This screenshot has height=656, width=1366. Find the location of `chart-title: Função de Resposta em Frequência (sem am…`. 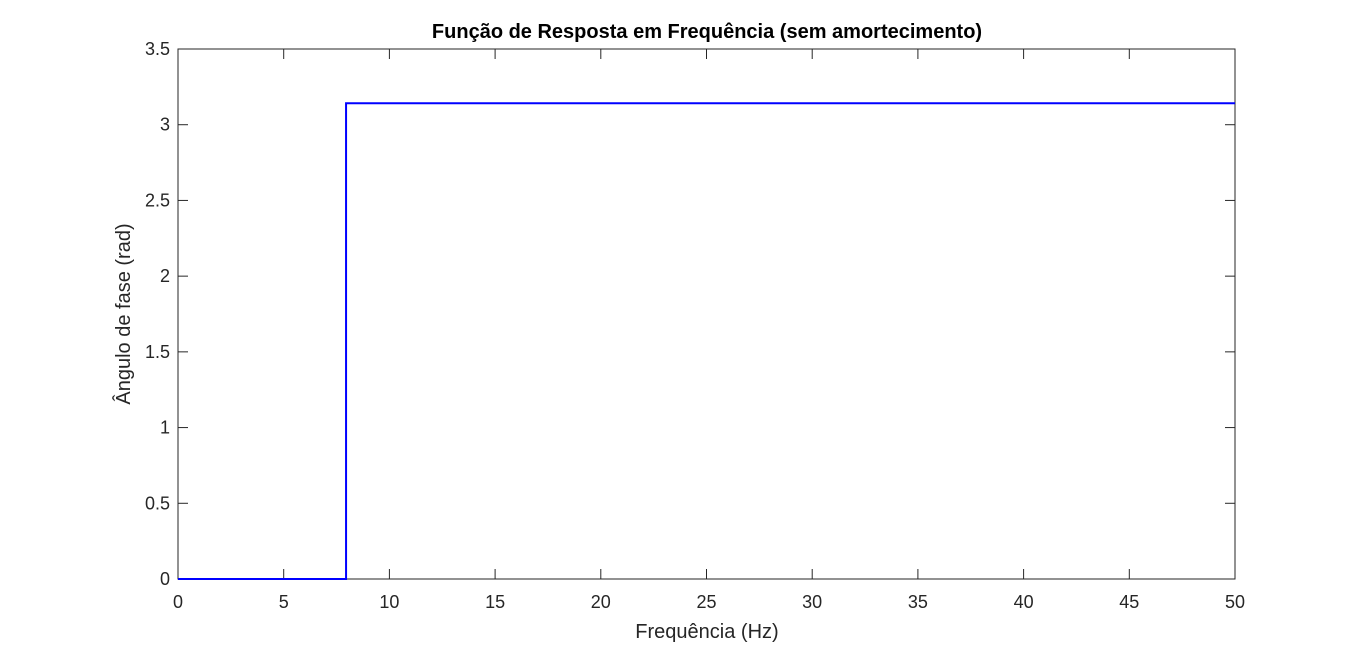

chart-title: Função de Resposta em Frequência (sem am… is located at coordinates (707, 32).